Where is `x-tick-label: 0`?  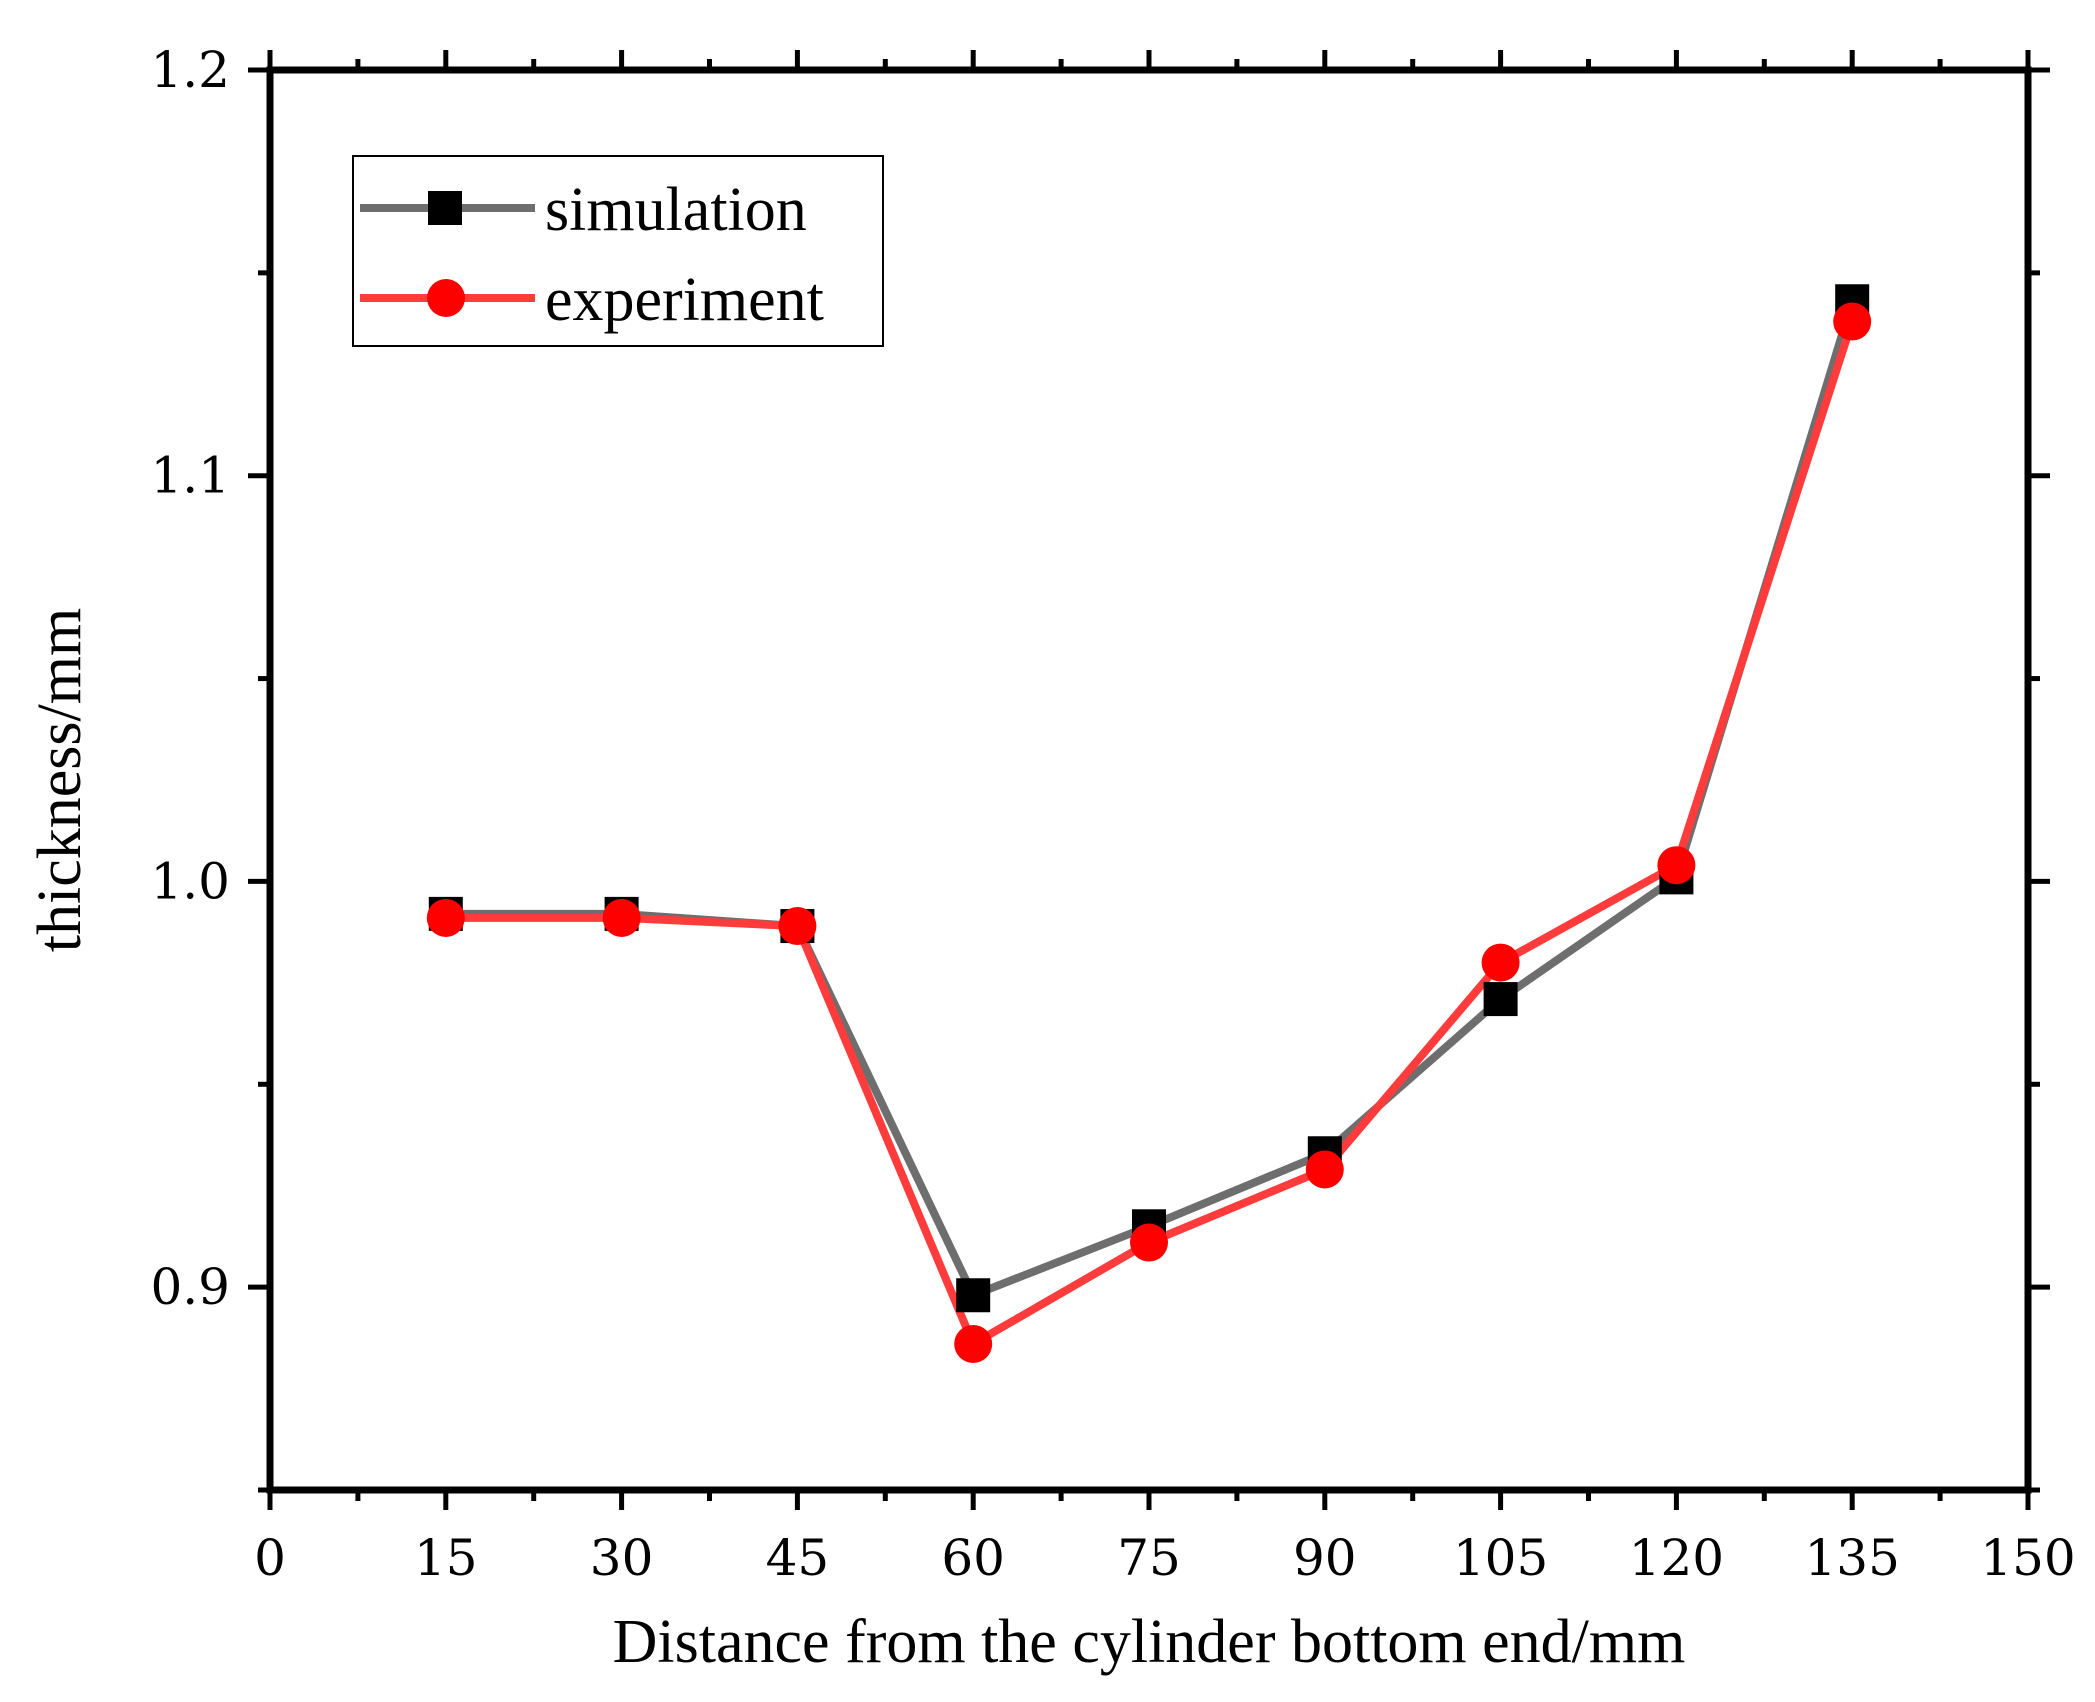
x-tick-label: 0 is located at coordinates (270, 1558).